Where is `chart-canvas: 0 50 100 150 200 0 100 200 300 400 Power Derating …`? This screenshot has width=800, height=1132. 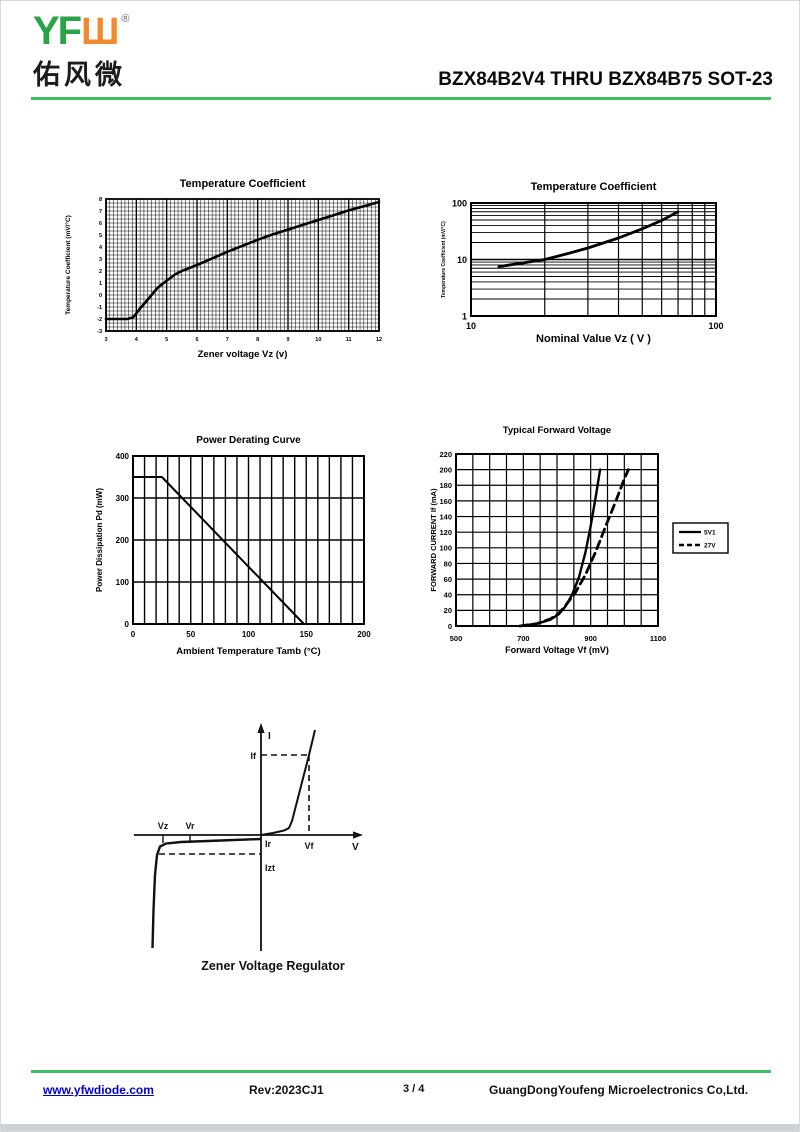
chart-canvas: 0 50 100 150 200 0 100 200 300 400 Power Derating … is located at coordinates (233, 546).